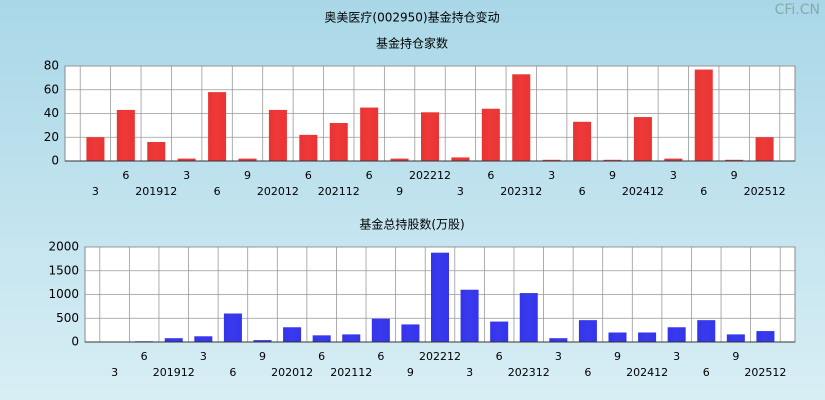 The height and width of the screenshot is (400, 825). I want to click on y-tick-label: 2000, so click(63, 247).